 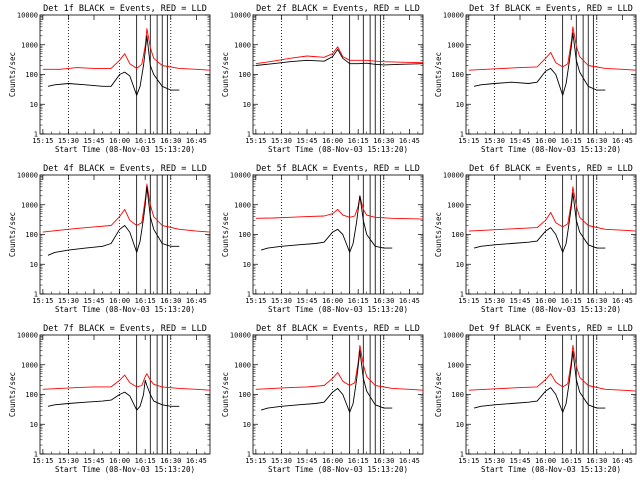 What do you see at coordinates (551, 169) in the screenshot?
I see `panel-title: Det 6f BLACK = Events, RED = LLD` at bounding box center [551, 169].